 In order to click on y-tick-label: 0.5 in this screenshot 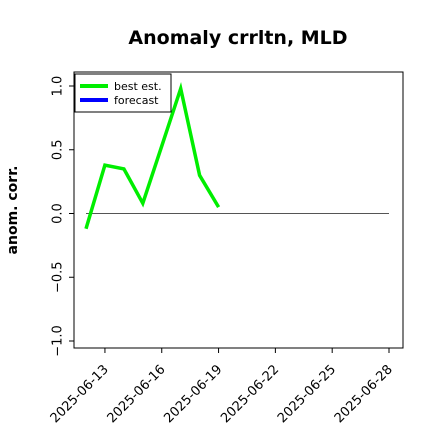, I will do `click(58, 149)`.